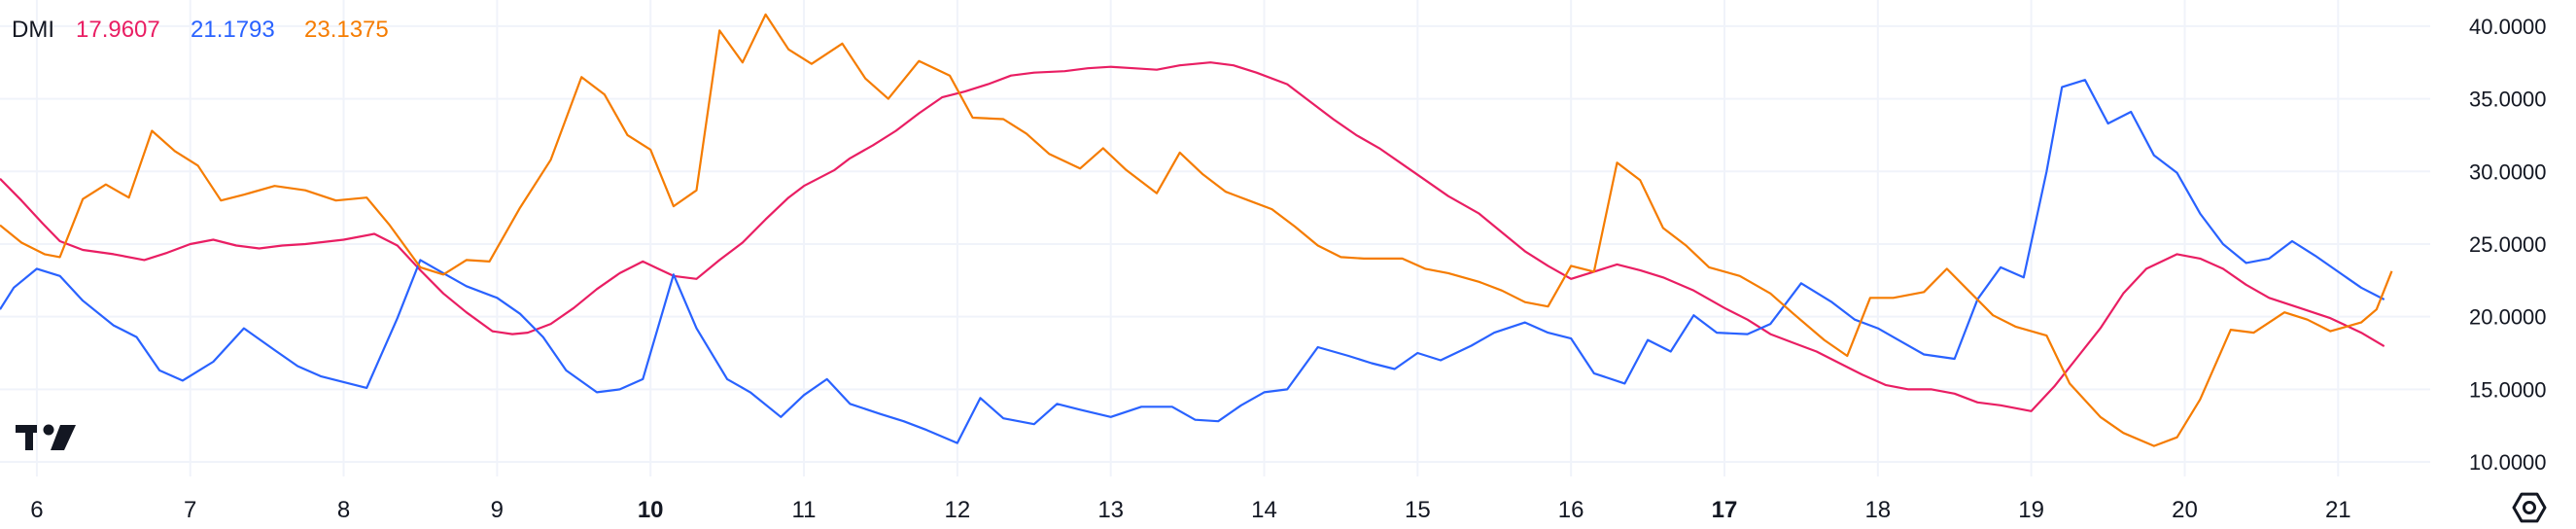 The width and height of the screenshot is (2576, 529). I want to click on y-tick-label: 35.0000, so click(2508, 100).